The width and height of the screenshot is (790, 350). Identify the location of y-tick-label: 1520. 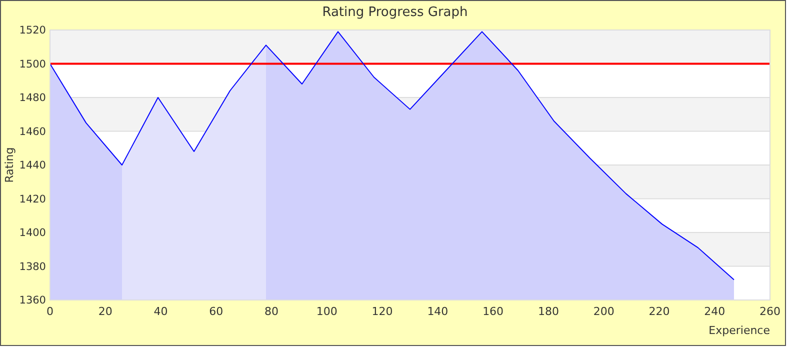
(32, 30).